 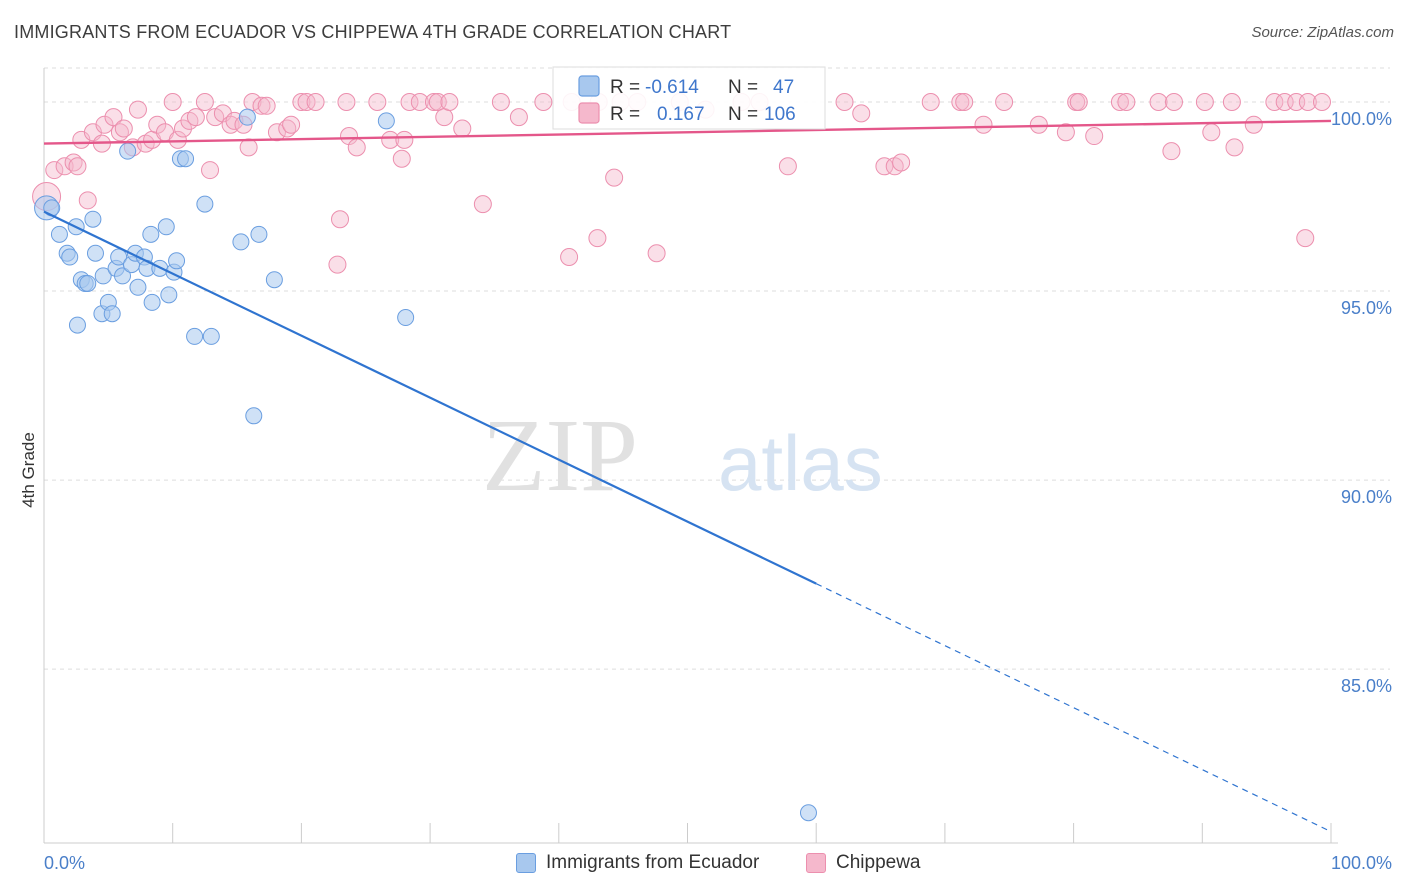 I want to click on legend-label-chippewa: Chippewa, so click(x=878, y=862).